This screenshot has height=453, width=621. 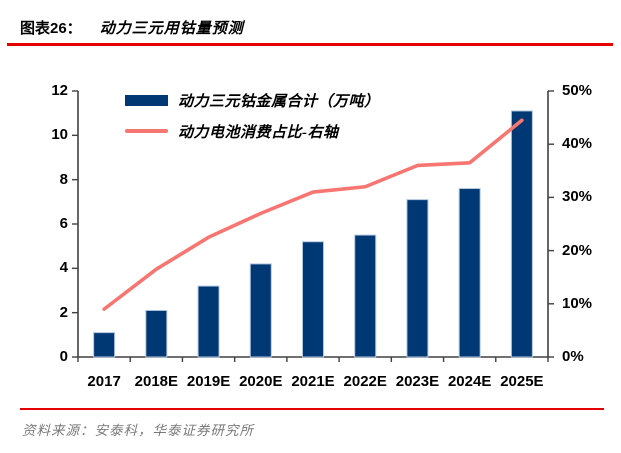 What do you see at coordinates (417, 278) in the screenshot?
I see `bar-2023E` at bounding box center [417, 278].